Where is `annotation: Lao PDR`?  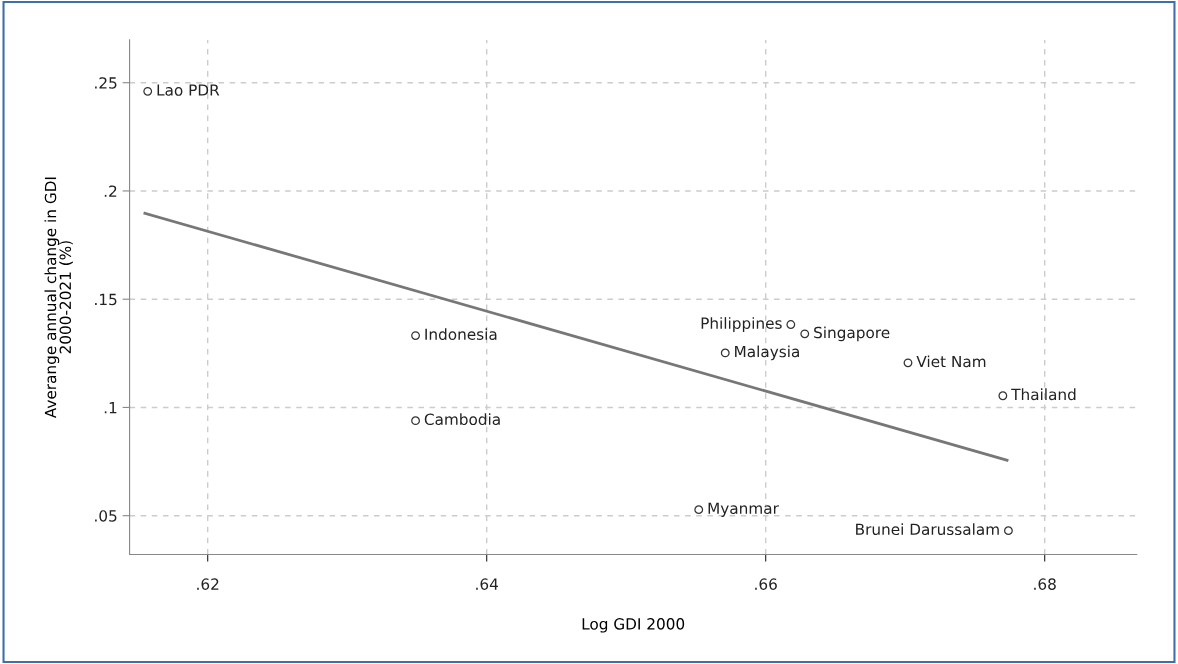
annotation: Lao PDR is located at coordinates (188, 90).